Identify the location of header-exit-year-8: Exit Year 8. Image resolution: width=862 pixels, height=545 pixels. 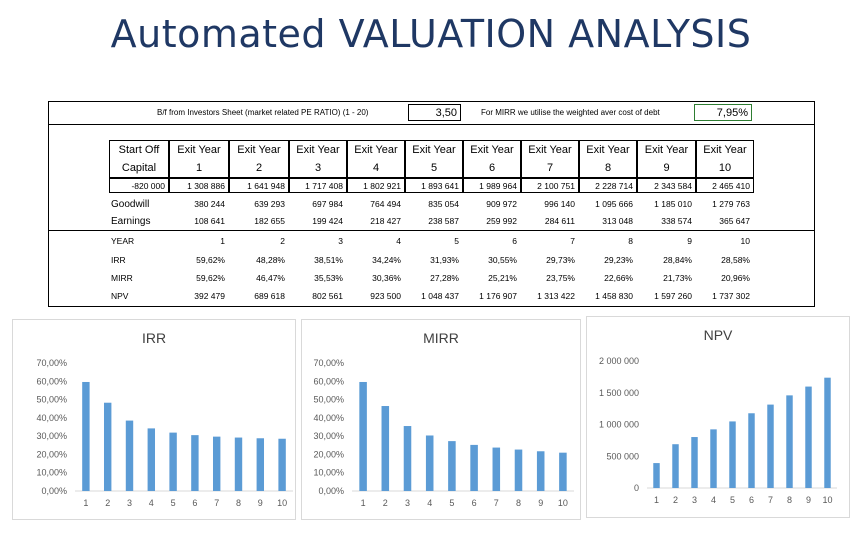
(608, 159).